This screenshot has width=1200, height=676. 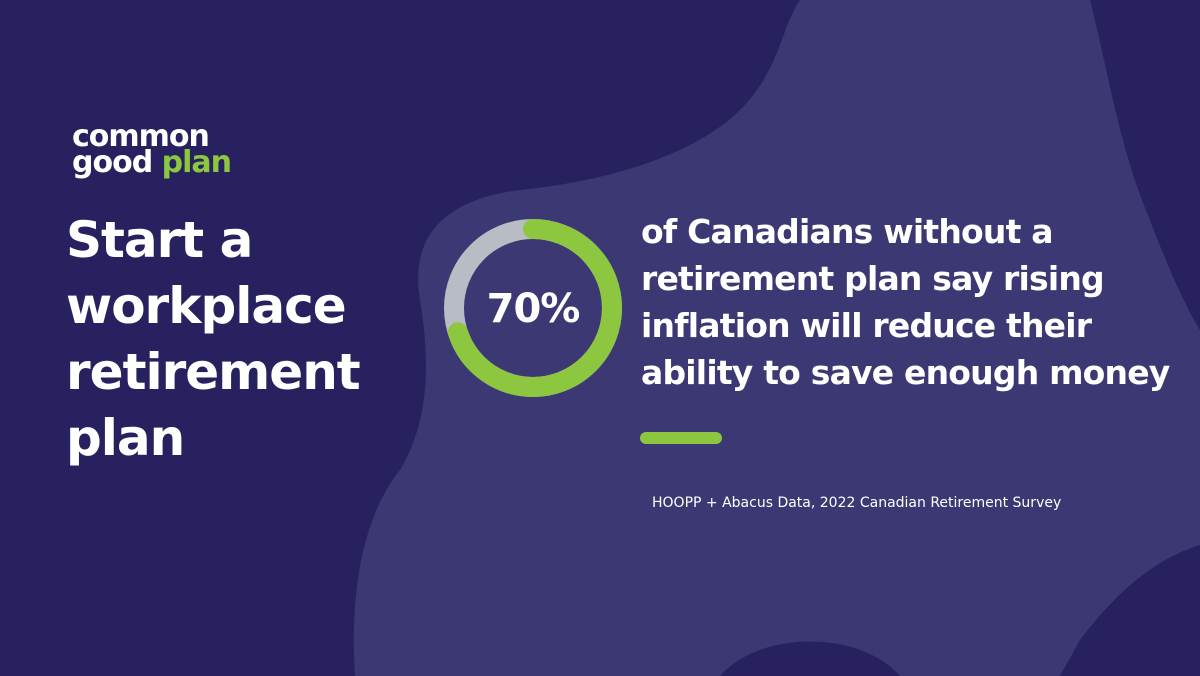 I want to click on headline-line: retirement, so click(x=213, y=372).